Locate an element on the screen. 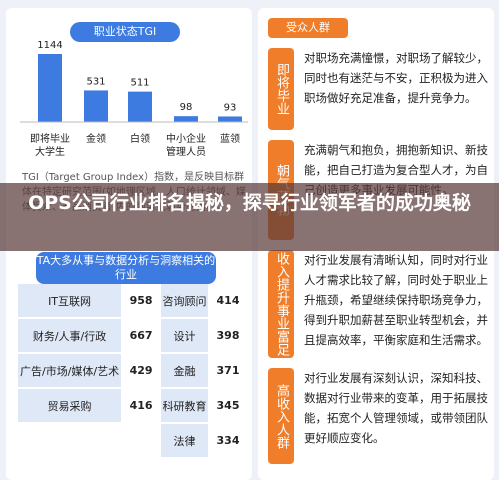 The image size is (499, 480). table-row: 广告/市场/媒体/艺术 429 金融 371 is located at coordinates (132, 370).